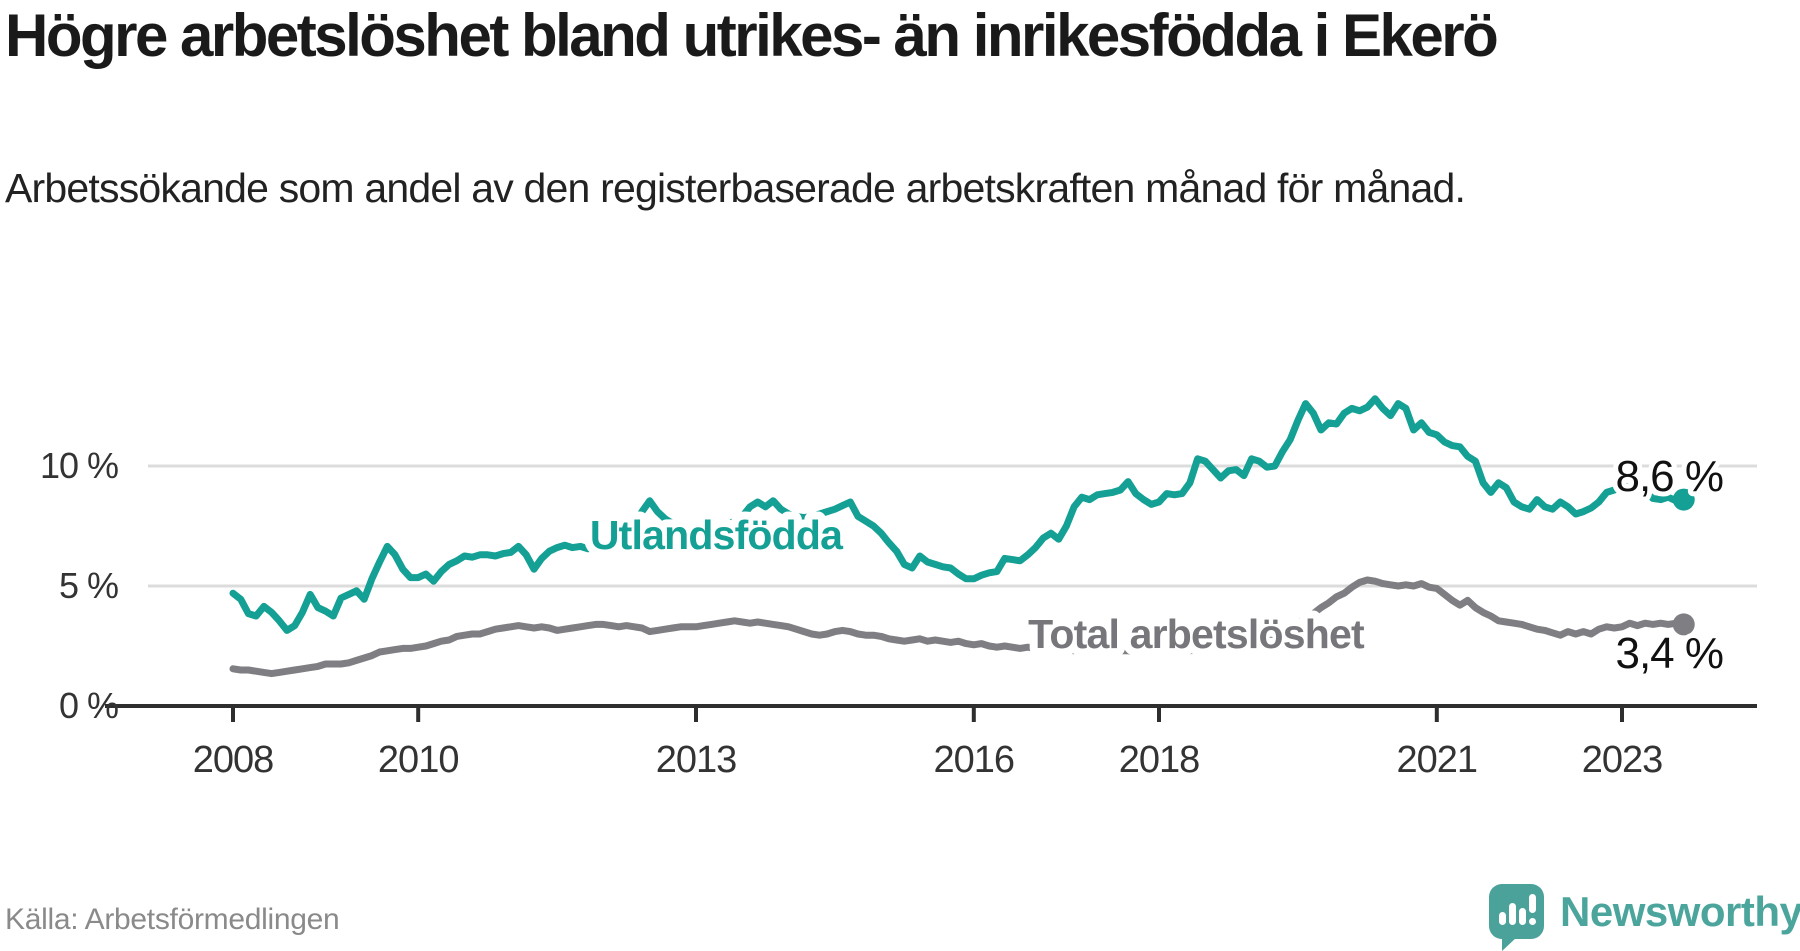 Image resolution: width=1800 pixels, height=951 pixels. What do you see at coordinates (88, 585) in the screenshot?
I see `y-tick-label: 5 %` at bounding box center [88, 585].